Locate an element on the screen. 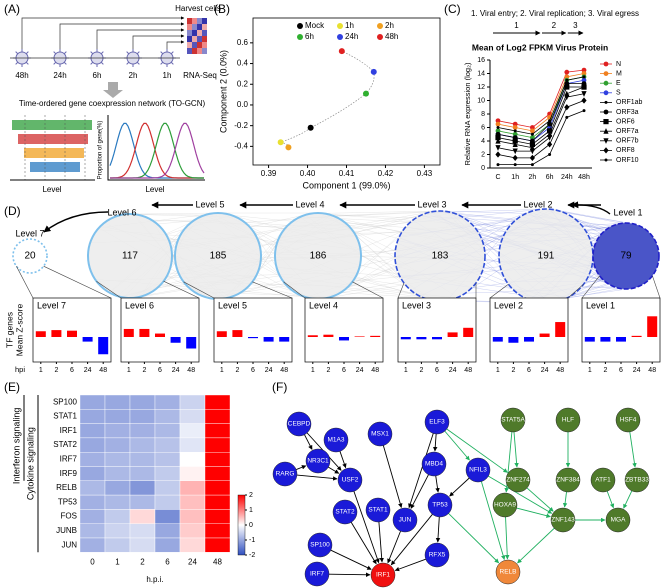 The width and height of the screenshot is (667, 588). legend-label: 48h is located at coordinates (391, 36).